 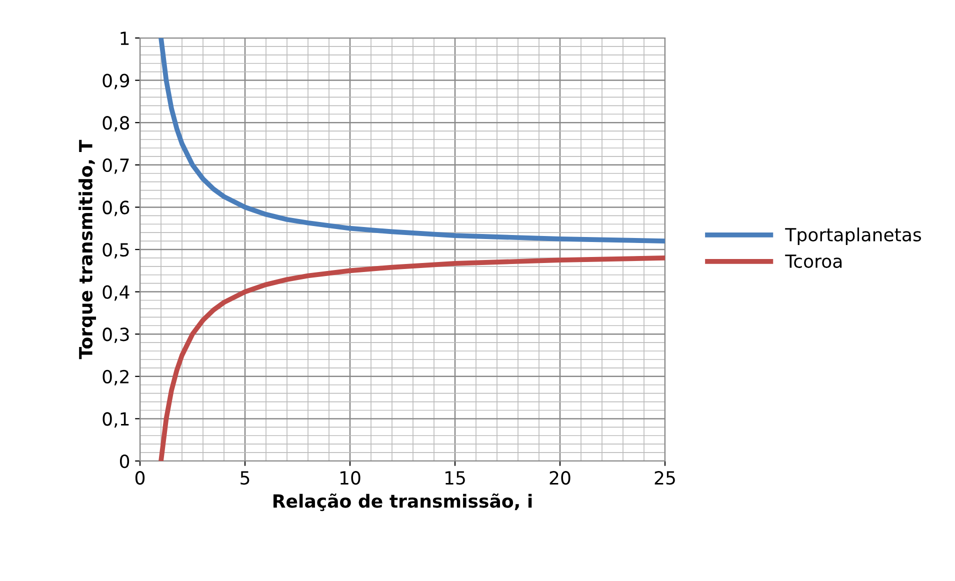 What do you see at coordinates (245, 478) in the screenshot?
I see `x-tick-label: 5` at bounding box center [245, 478].